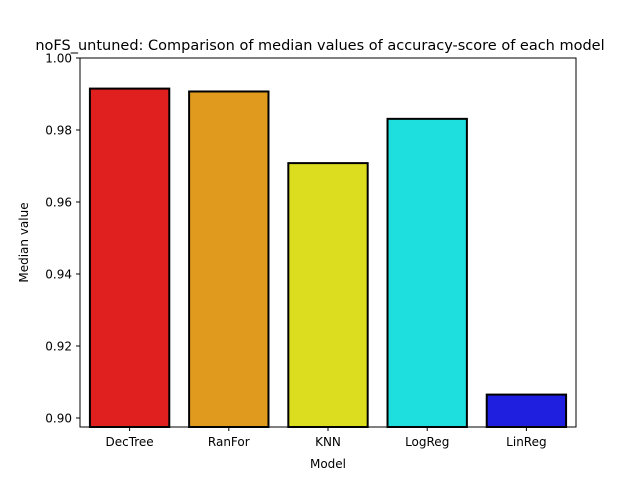 The height and width of the screenshot is (484, 640). Describe the element at coordinates (328, 295) in the screenshot. I see `bar-knn` at that location.